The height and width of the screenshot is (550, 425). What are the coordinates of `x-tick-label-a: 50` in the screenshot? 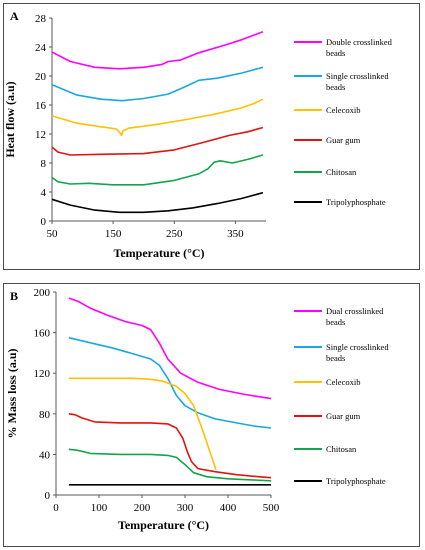 It's located at (53, 234).